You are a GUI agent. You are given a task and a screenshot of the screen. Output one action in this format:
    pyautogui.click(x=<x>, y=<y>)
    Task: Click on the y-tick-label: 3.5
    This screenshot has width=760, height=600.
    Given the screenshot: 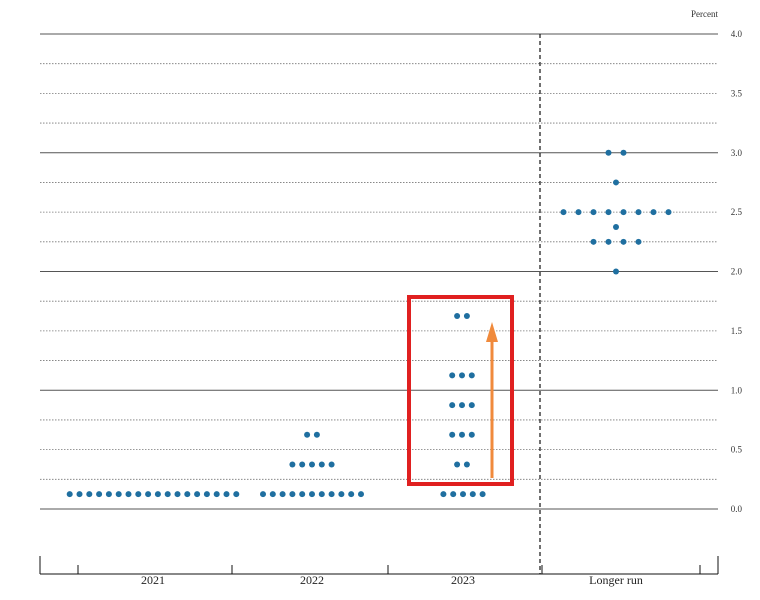 What is the action you would take?
    pyautogui.click(x=737, y=93)
    